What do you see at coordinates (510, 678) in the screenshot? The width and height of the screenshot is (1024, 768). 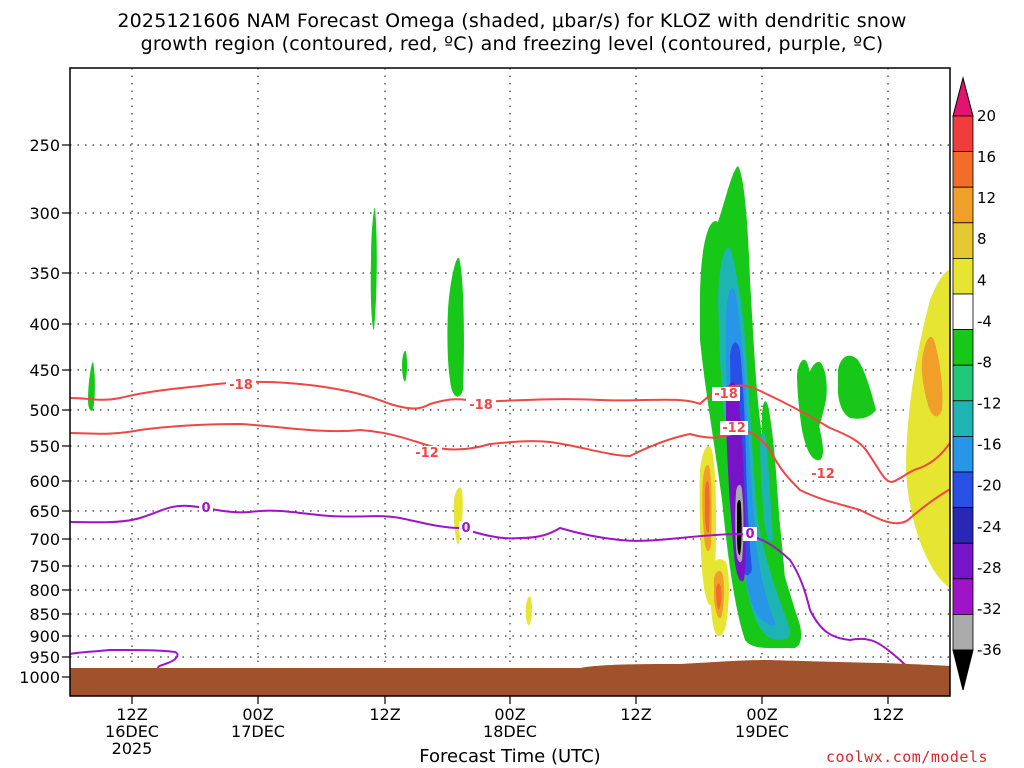 I see `terrain` at bounding box center [510, 678].